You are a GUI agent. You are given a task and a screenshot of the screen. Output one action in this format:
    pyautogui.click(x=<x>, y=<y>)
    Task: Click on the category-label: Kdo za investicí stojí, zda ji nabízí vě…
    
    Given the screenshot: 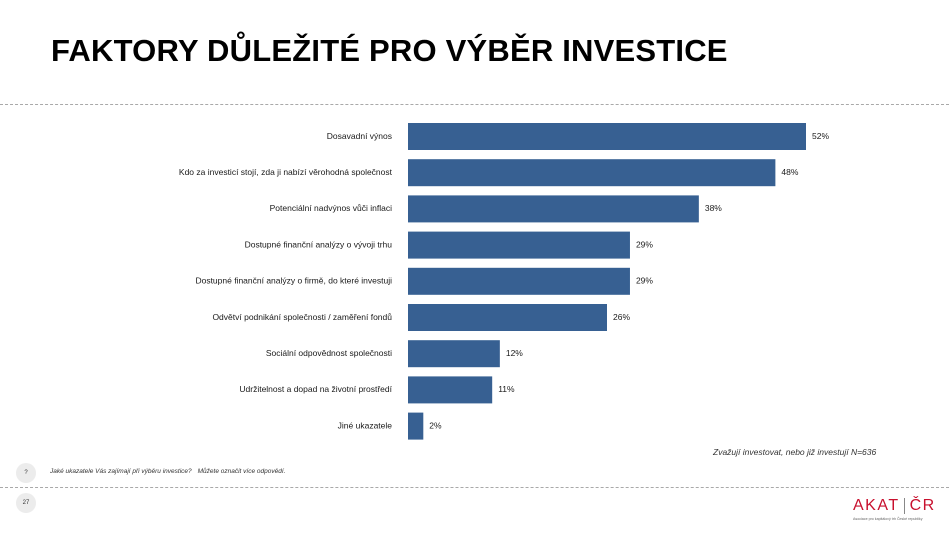 What is the action you would take?
    pyautogui.click(x=286, y=172)
    